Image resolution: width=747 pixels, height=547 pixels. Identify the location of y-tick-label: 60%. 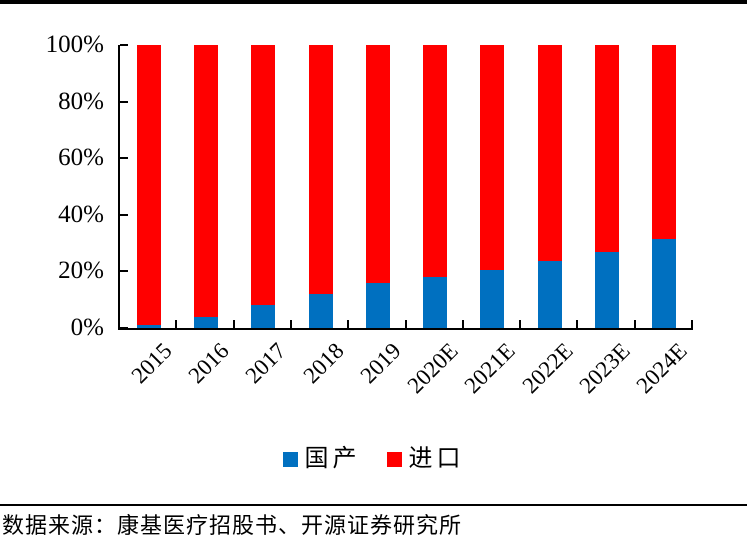
(81, 158).